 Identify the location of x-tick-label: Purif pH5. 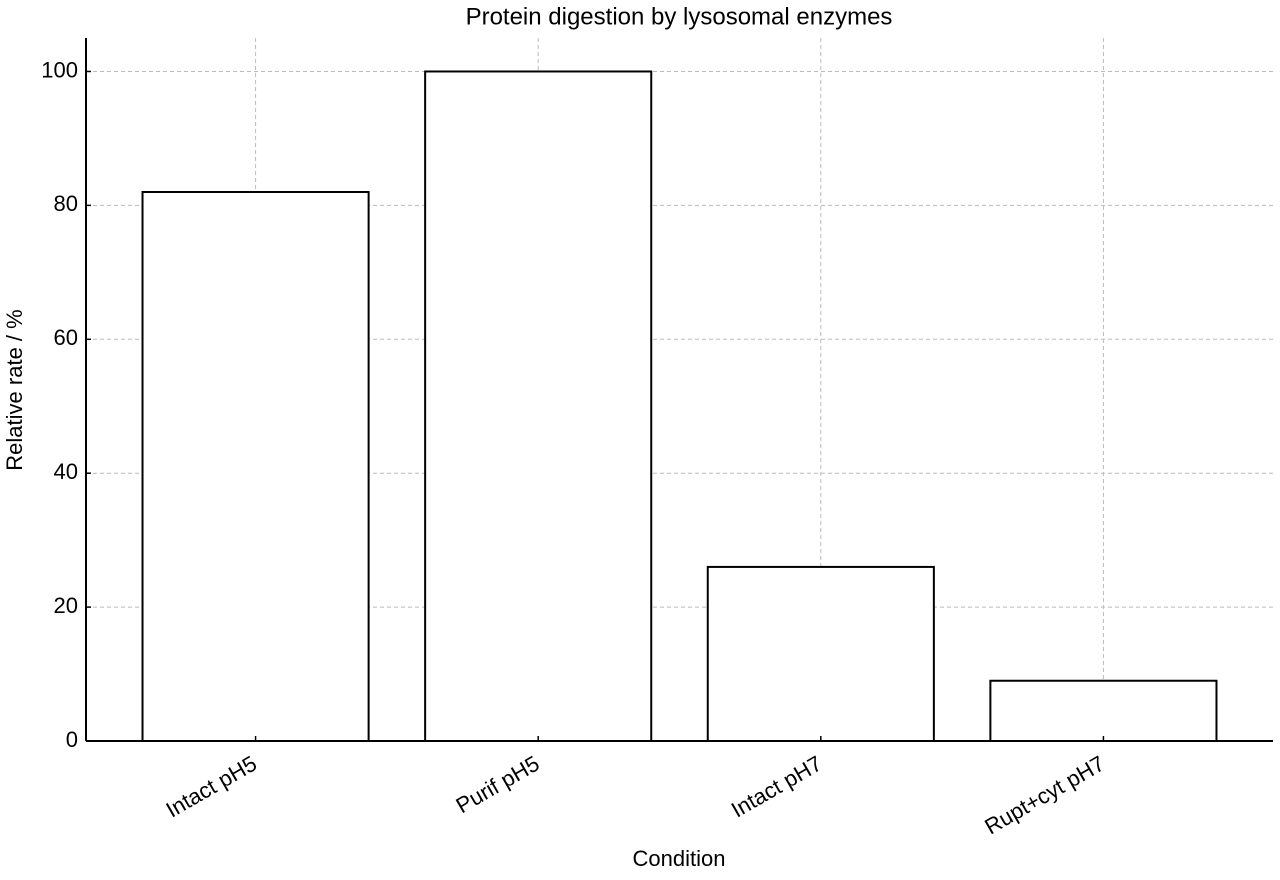
(498, 785).